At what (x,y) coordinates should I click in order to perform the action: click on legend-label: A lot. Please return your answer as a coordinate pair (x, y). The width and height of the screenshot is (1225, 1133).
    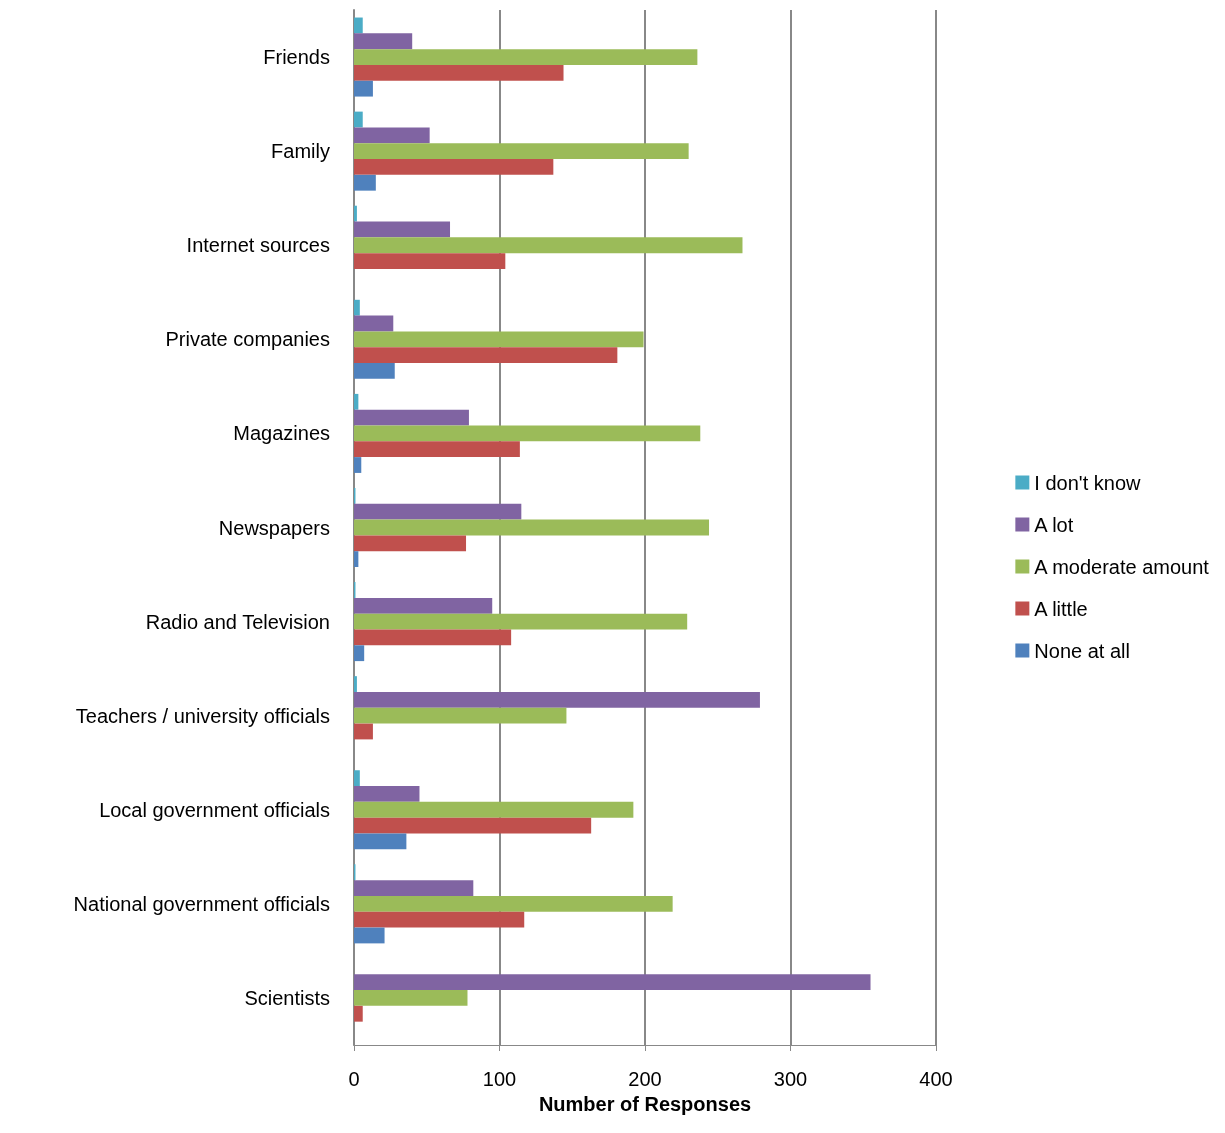
    Looking at the image, I should click on (1054, 524).